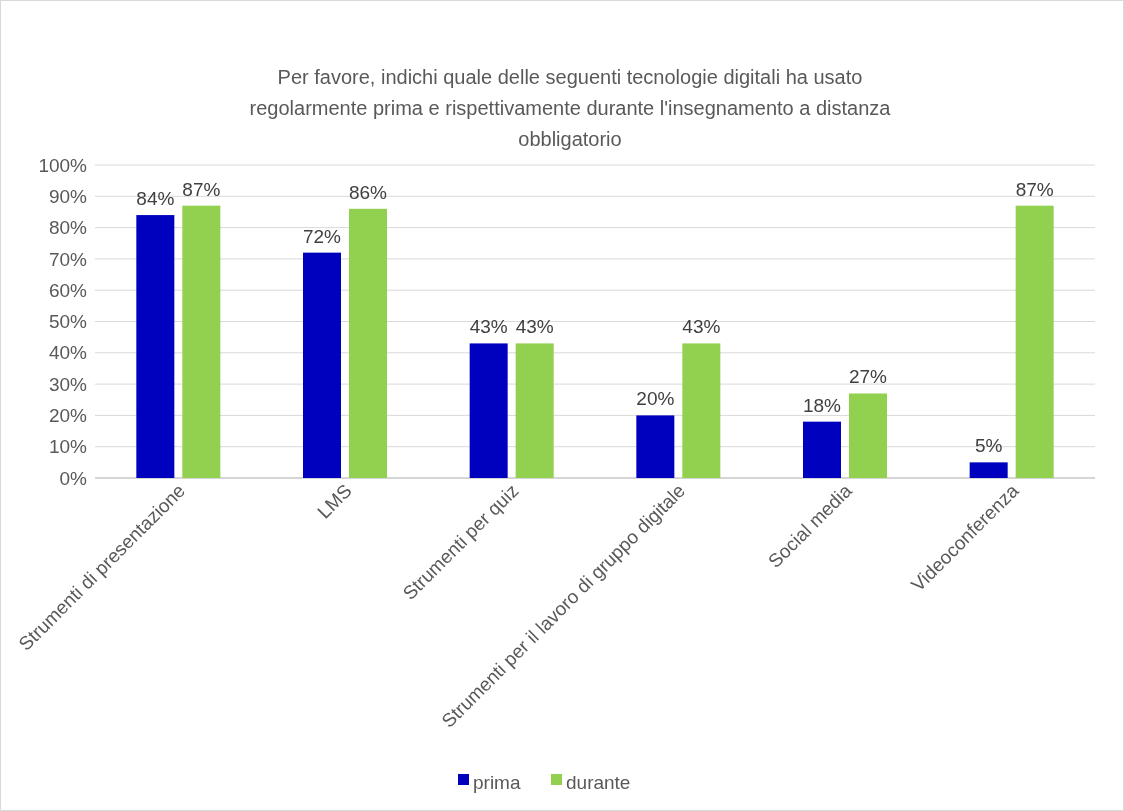  What do you see at coordinates (68, 228) in the screenshot?
I see `y-tick-label: 80%` at bounding box center [68, 228].